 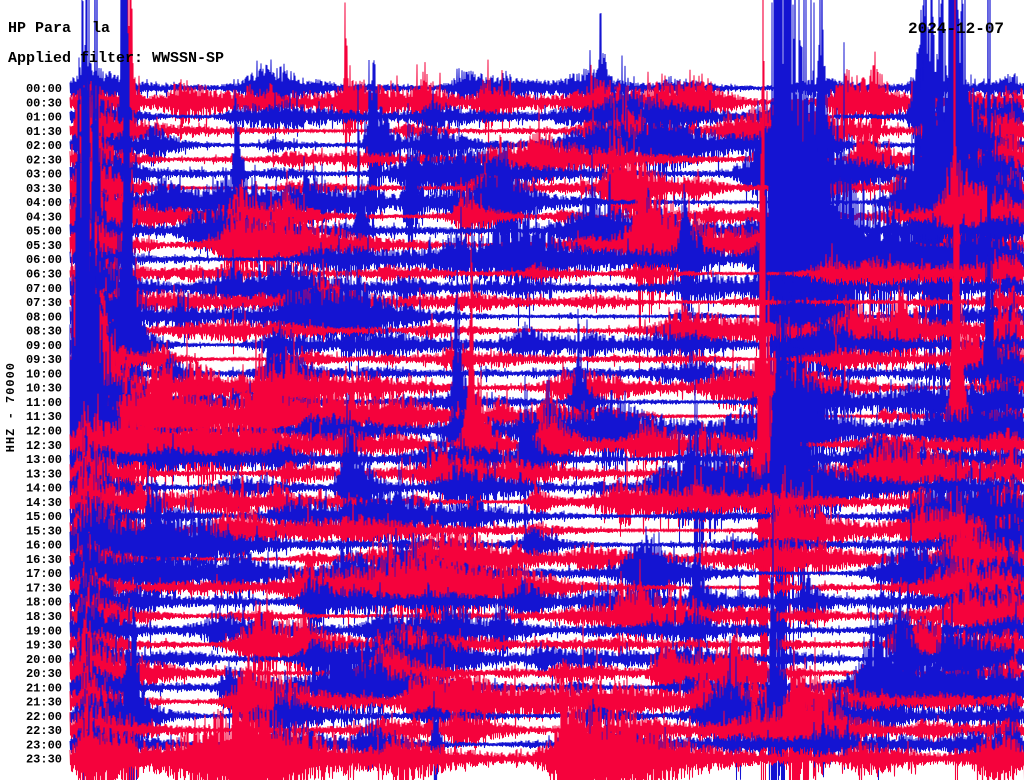 I want to click on time-label-10:00: 10:00, so click(x=44, y=374).